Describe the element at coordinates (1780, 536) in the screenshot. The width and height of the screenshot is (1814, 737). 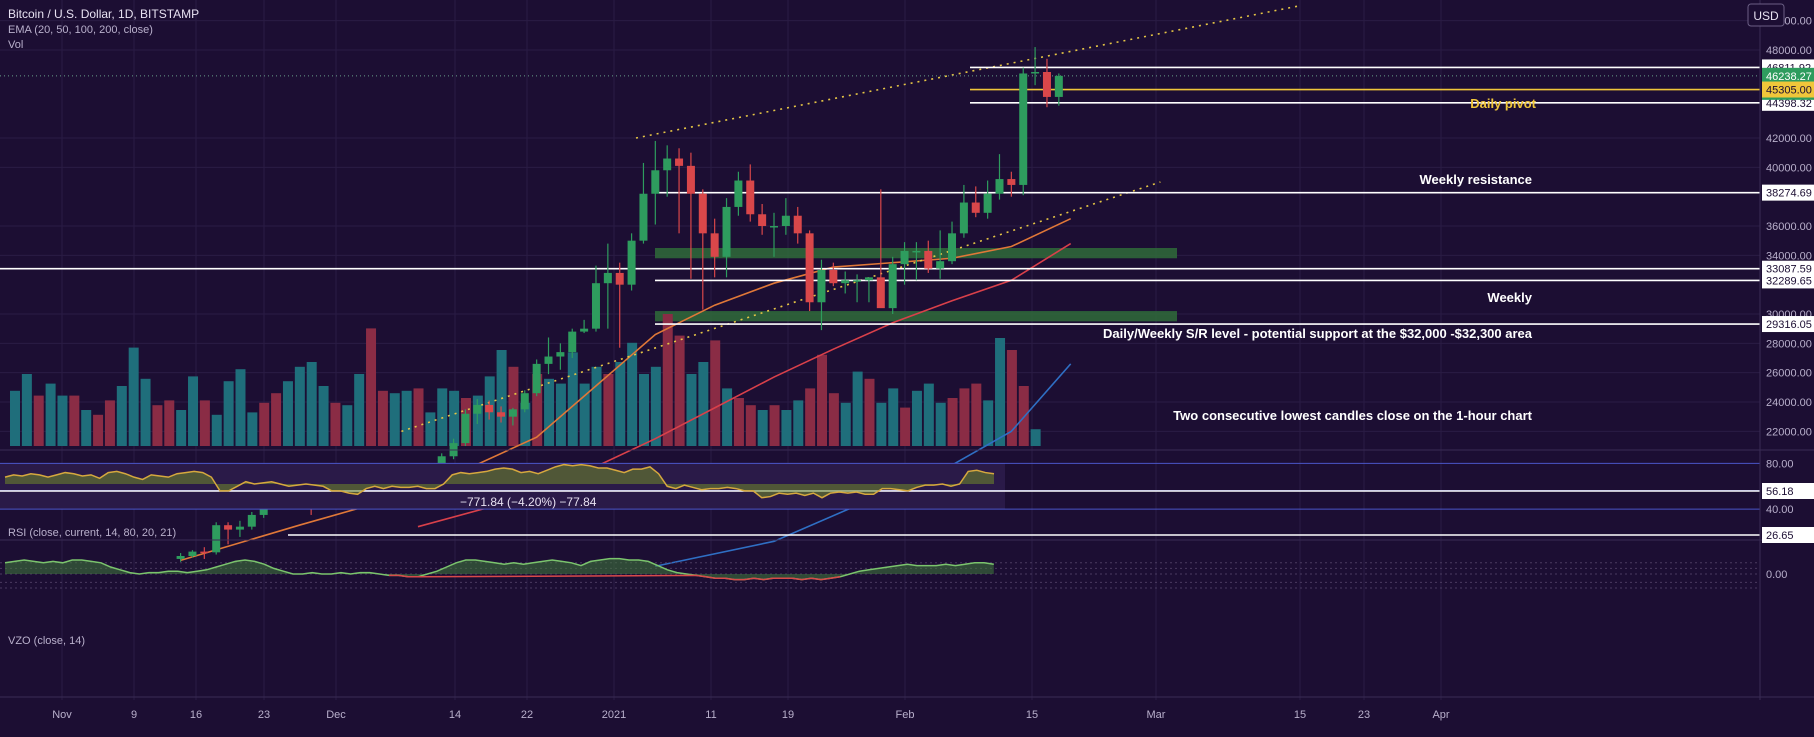
I see `rsi-level-text: 26.65` at that location.